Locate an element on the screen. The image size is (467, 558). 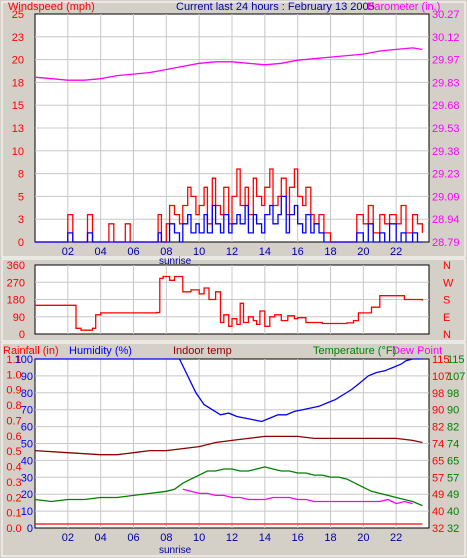
indoor-temp-line is located at coordinates (228, 445).